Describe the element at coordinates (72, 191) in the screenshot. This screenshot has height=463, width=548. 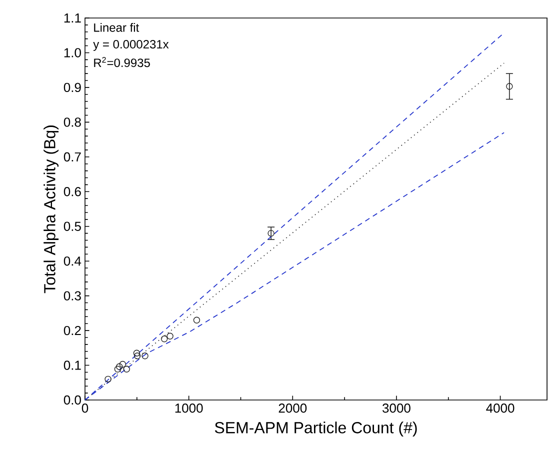
I see `y-tick-label: 0.6` at that location.